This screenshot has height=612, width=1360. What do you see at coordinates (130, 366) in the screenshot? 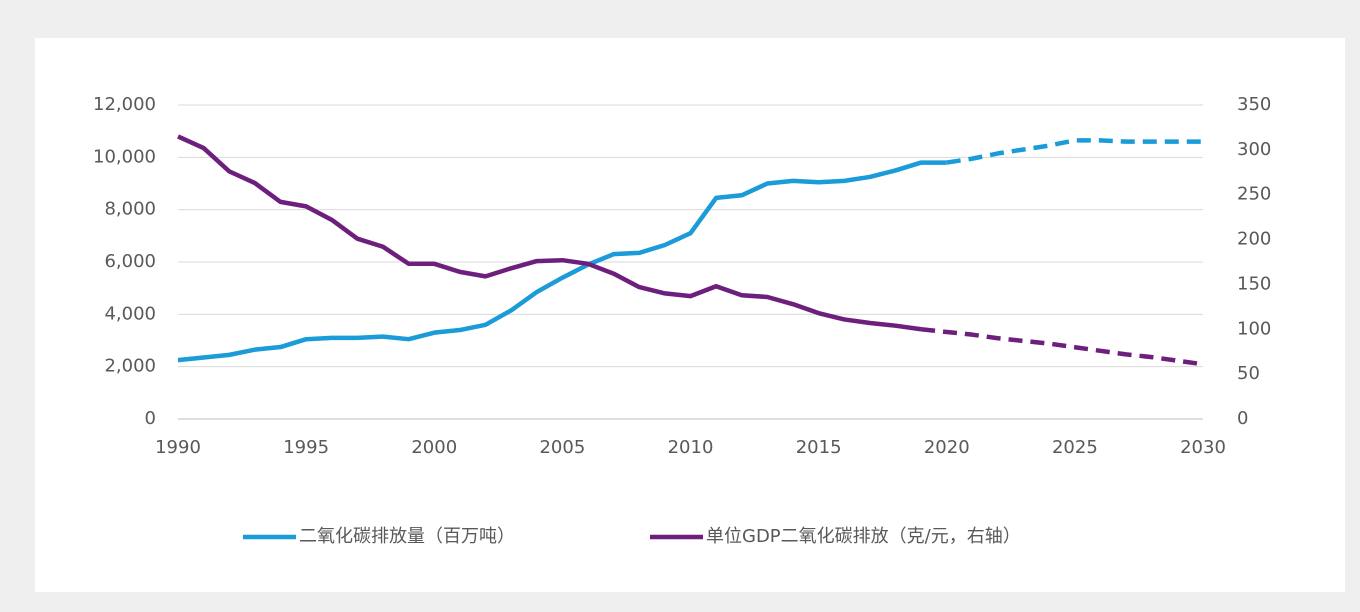
I see `y-tick-label: 2,000` at bounding box center [130, 366].